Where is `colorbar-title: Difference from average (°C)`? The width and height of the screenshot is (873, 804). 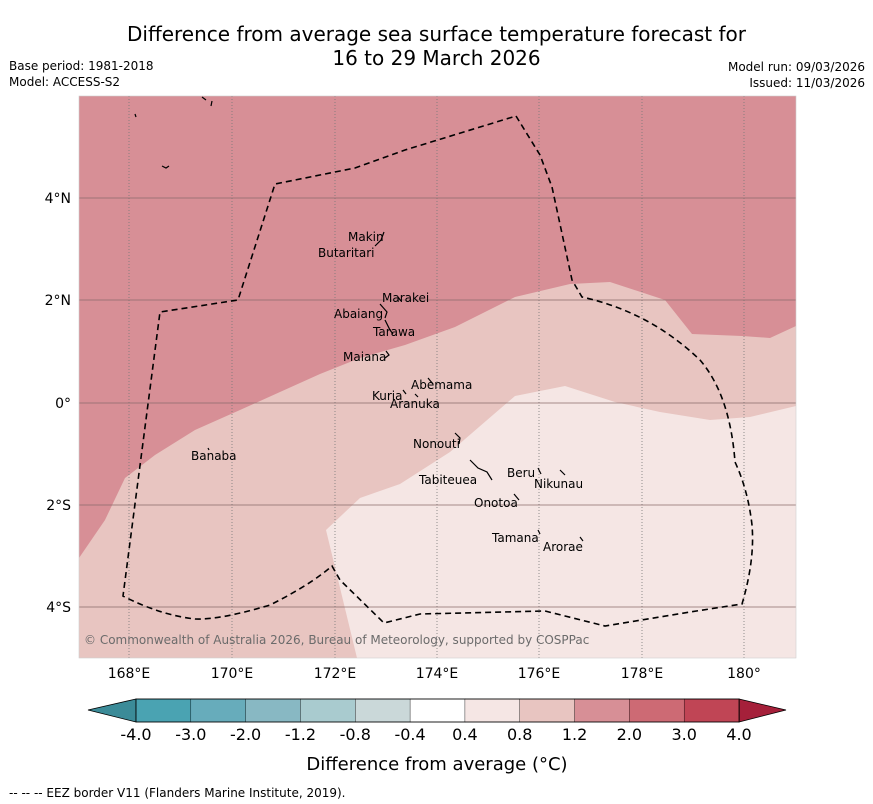
colorbar-title: Difference from average (°C) is located at coordinates (436, 764).